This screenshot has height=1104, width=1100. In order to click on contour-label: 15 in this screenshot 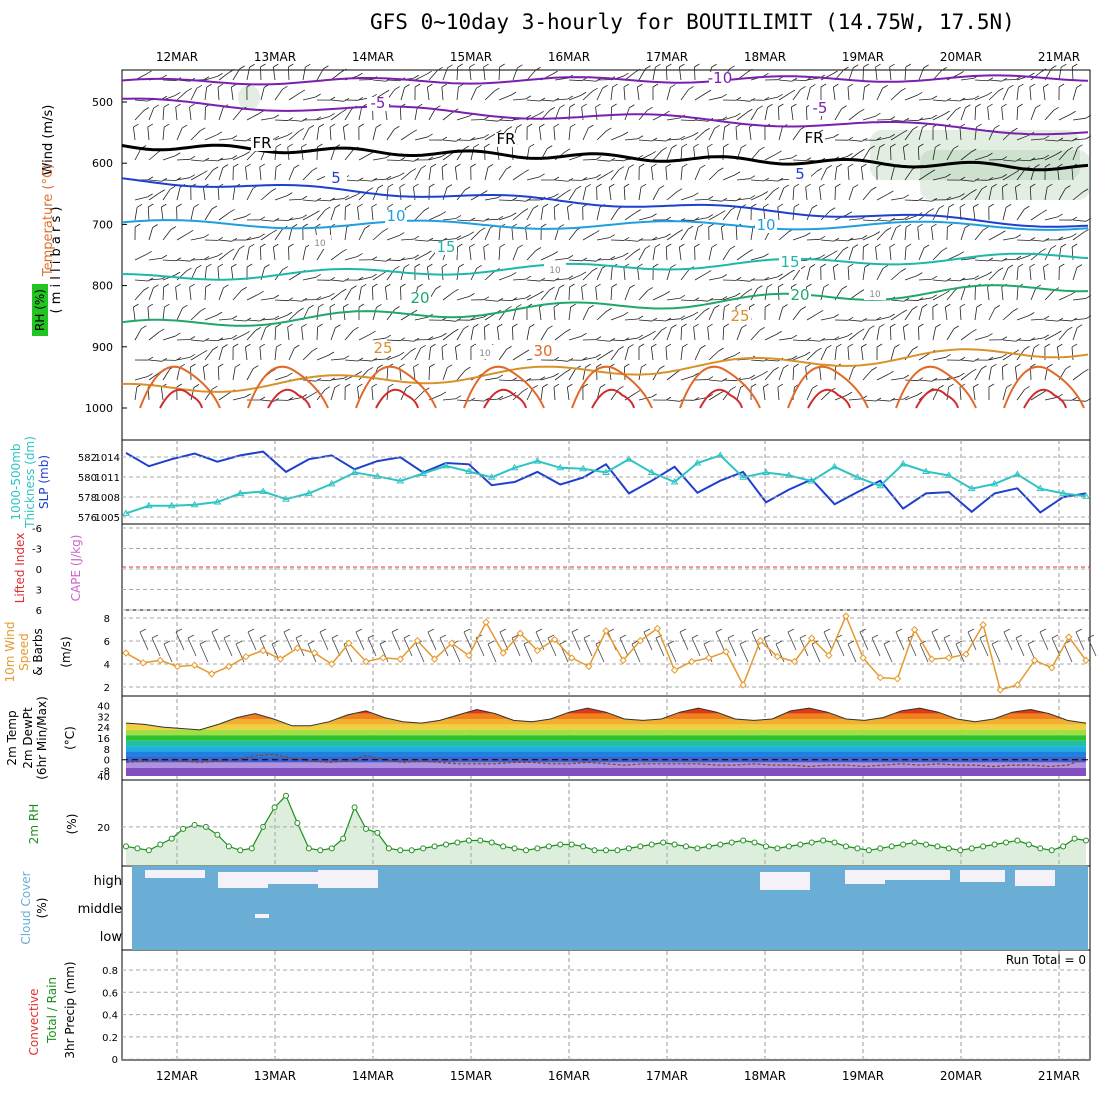, I will do `click(445, 247)`.